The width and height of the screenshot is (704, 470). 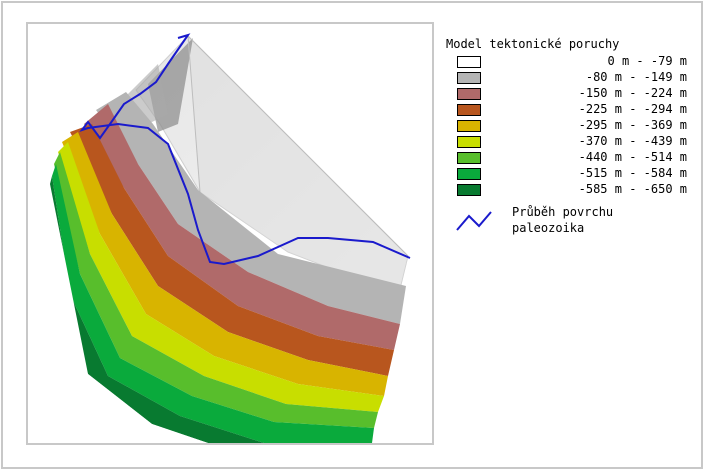 I want to click on legend-line-label-2: paleozoika, so click(x=548, y=228).